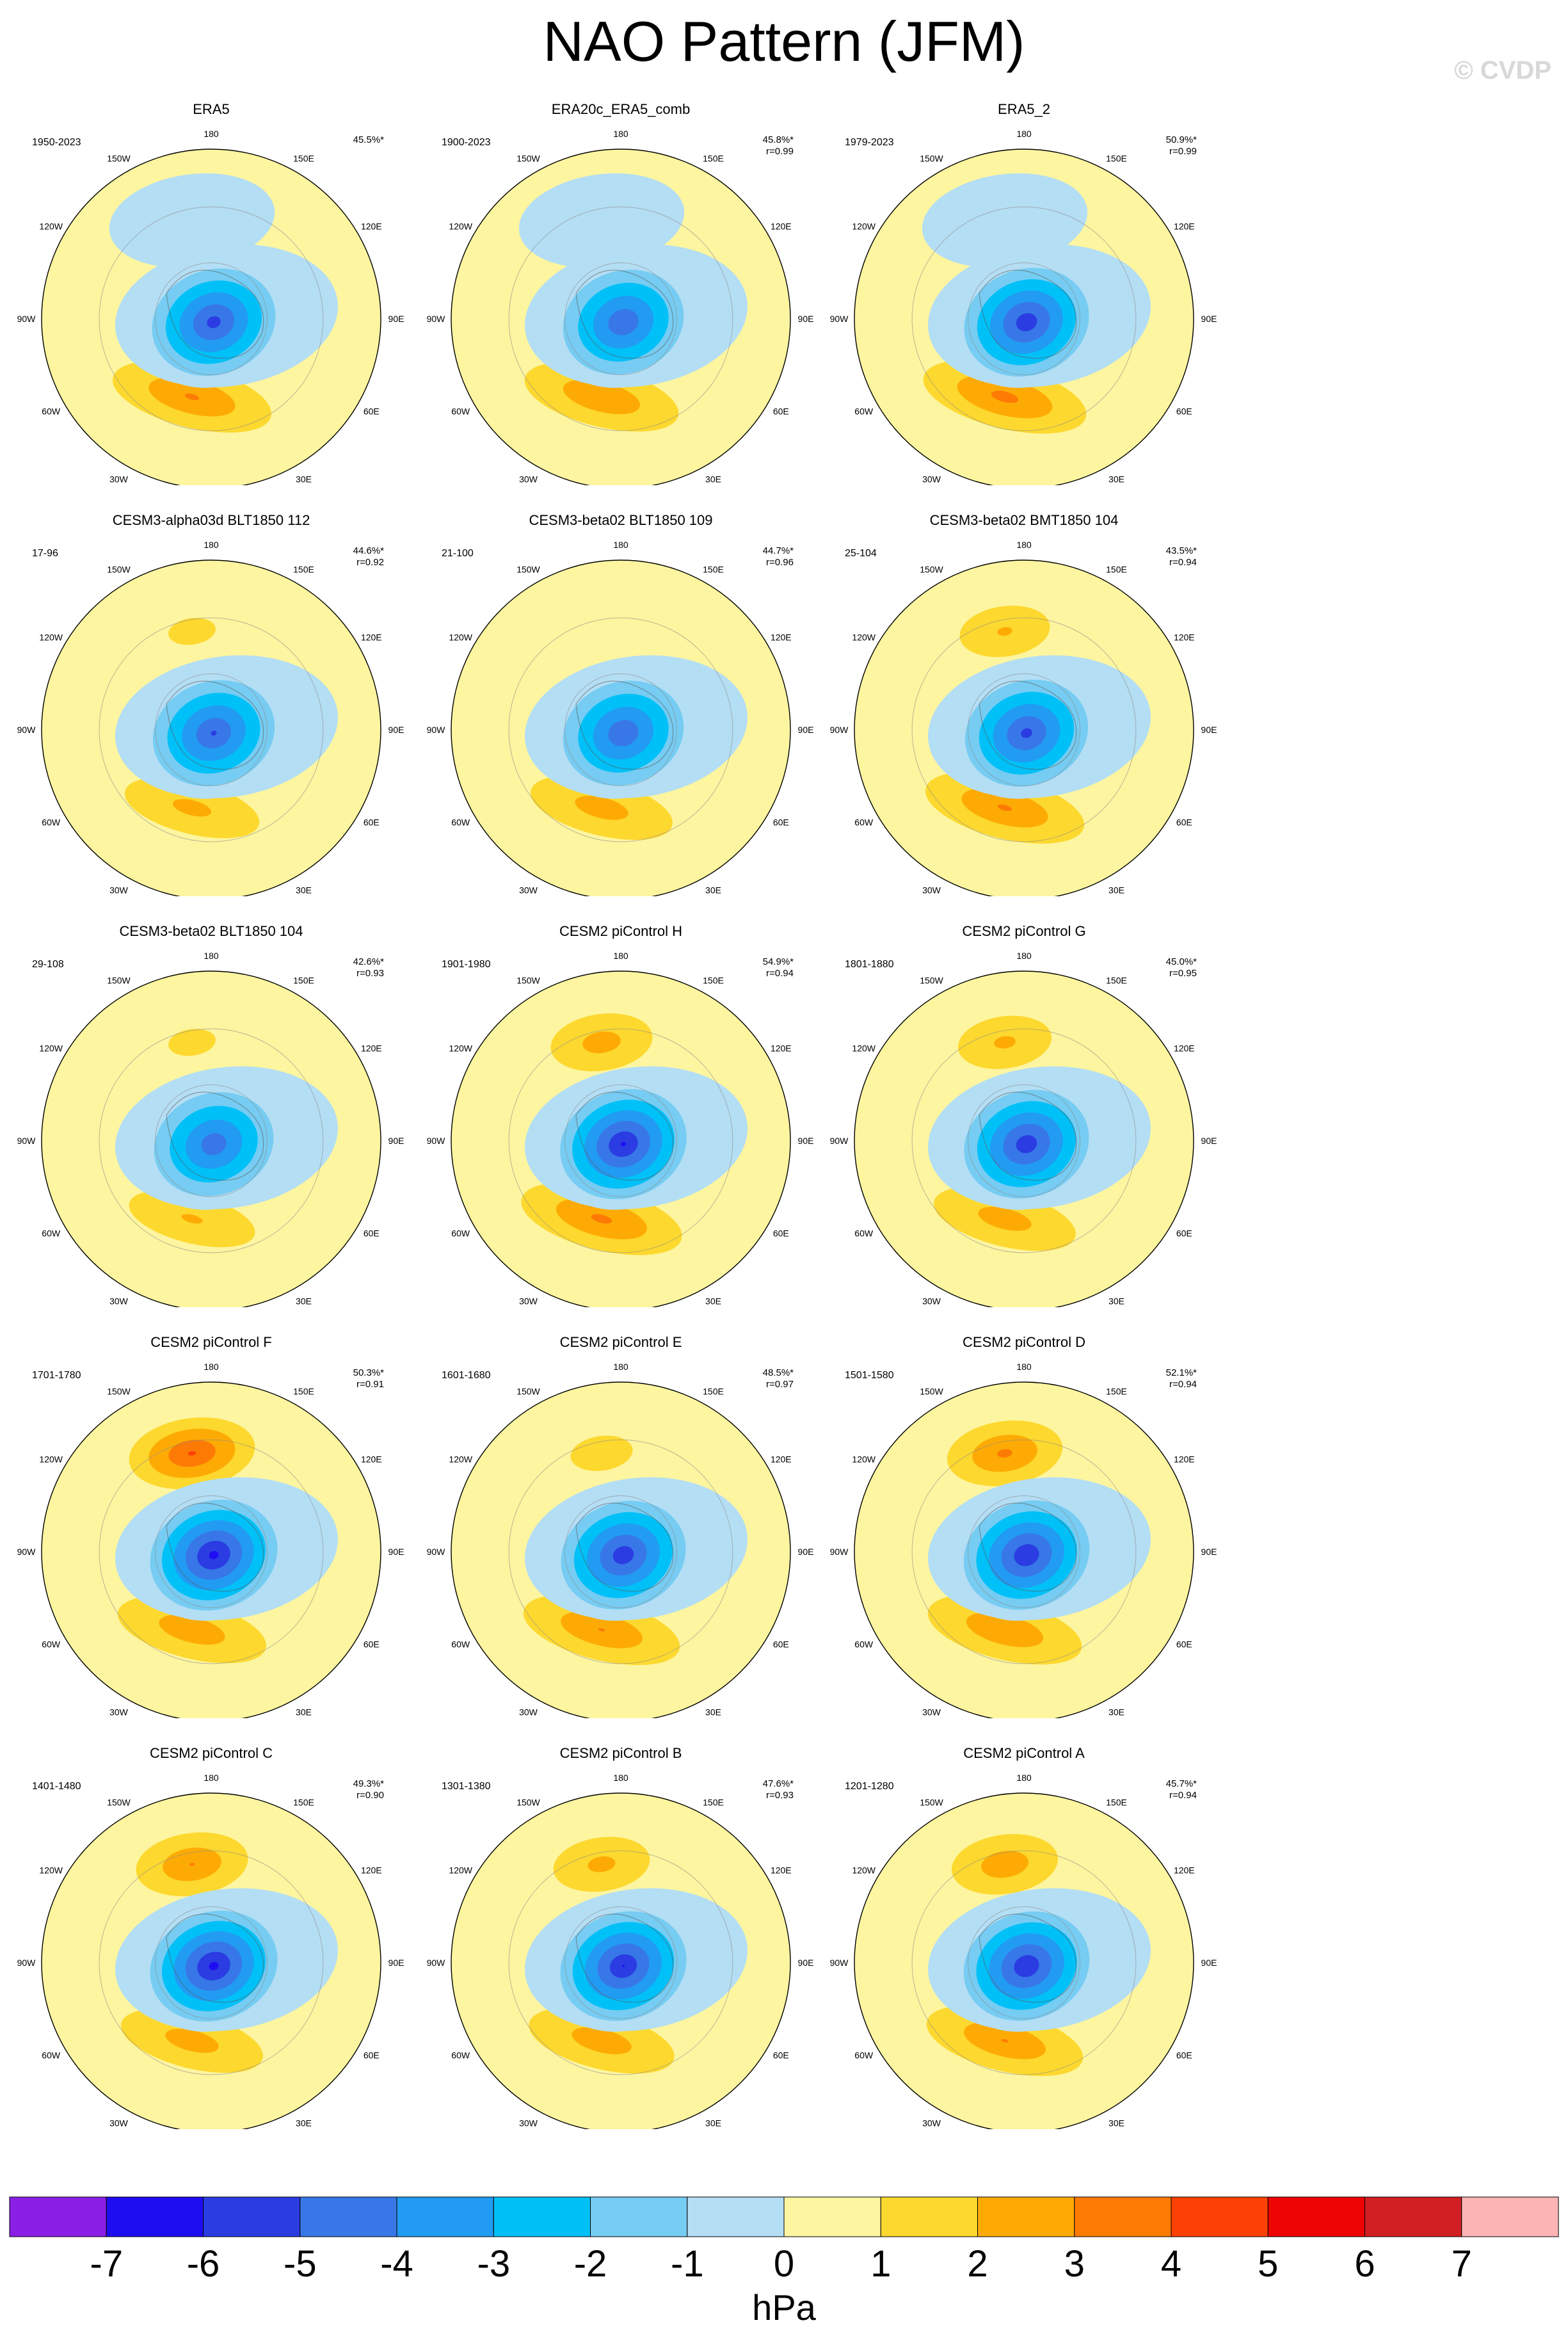 This screenshot has width=1568, height=2334. I want to click on pattern-correlation: r=0.93, so click(370, 974).